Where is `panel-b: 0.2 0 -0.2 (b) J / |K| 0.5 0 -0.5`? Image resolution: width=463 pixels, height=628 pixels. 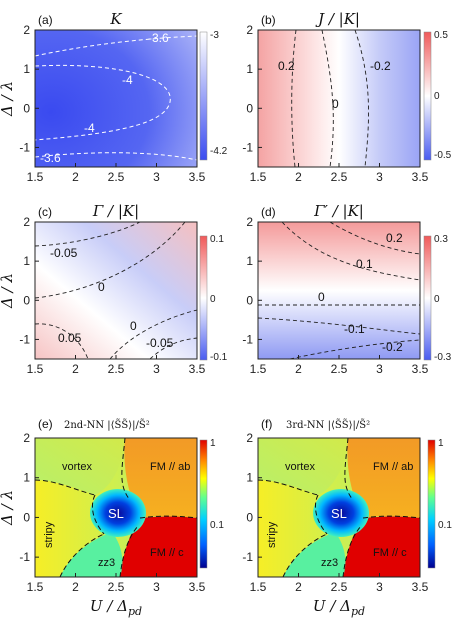
panel-b: 0.2 0 -0.2 (b) J / |K| 0.5 0 -0.5 is located at coordinates (354, 89).